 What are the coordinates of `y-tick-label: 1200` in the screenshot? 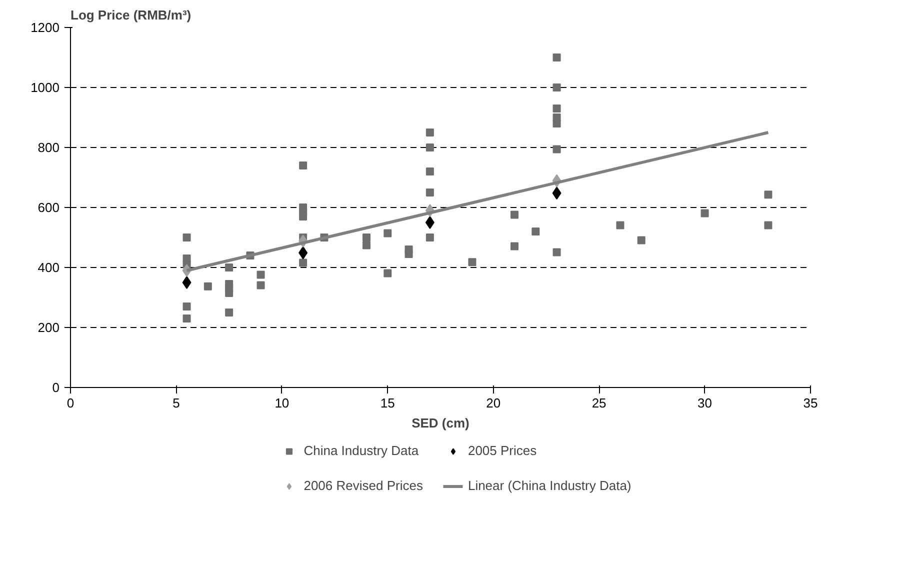 It's located at (45, 27).